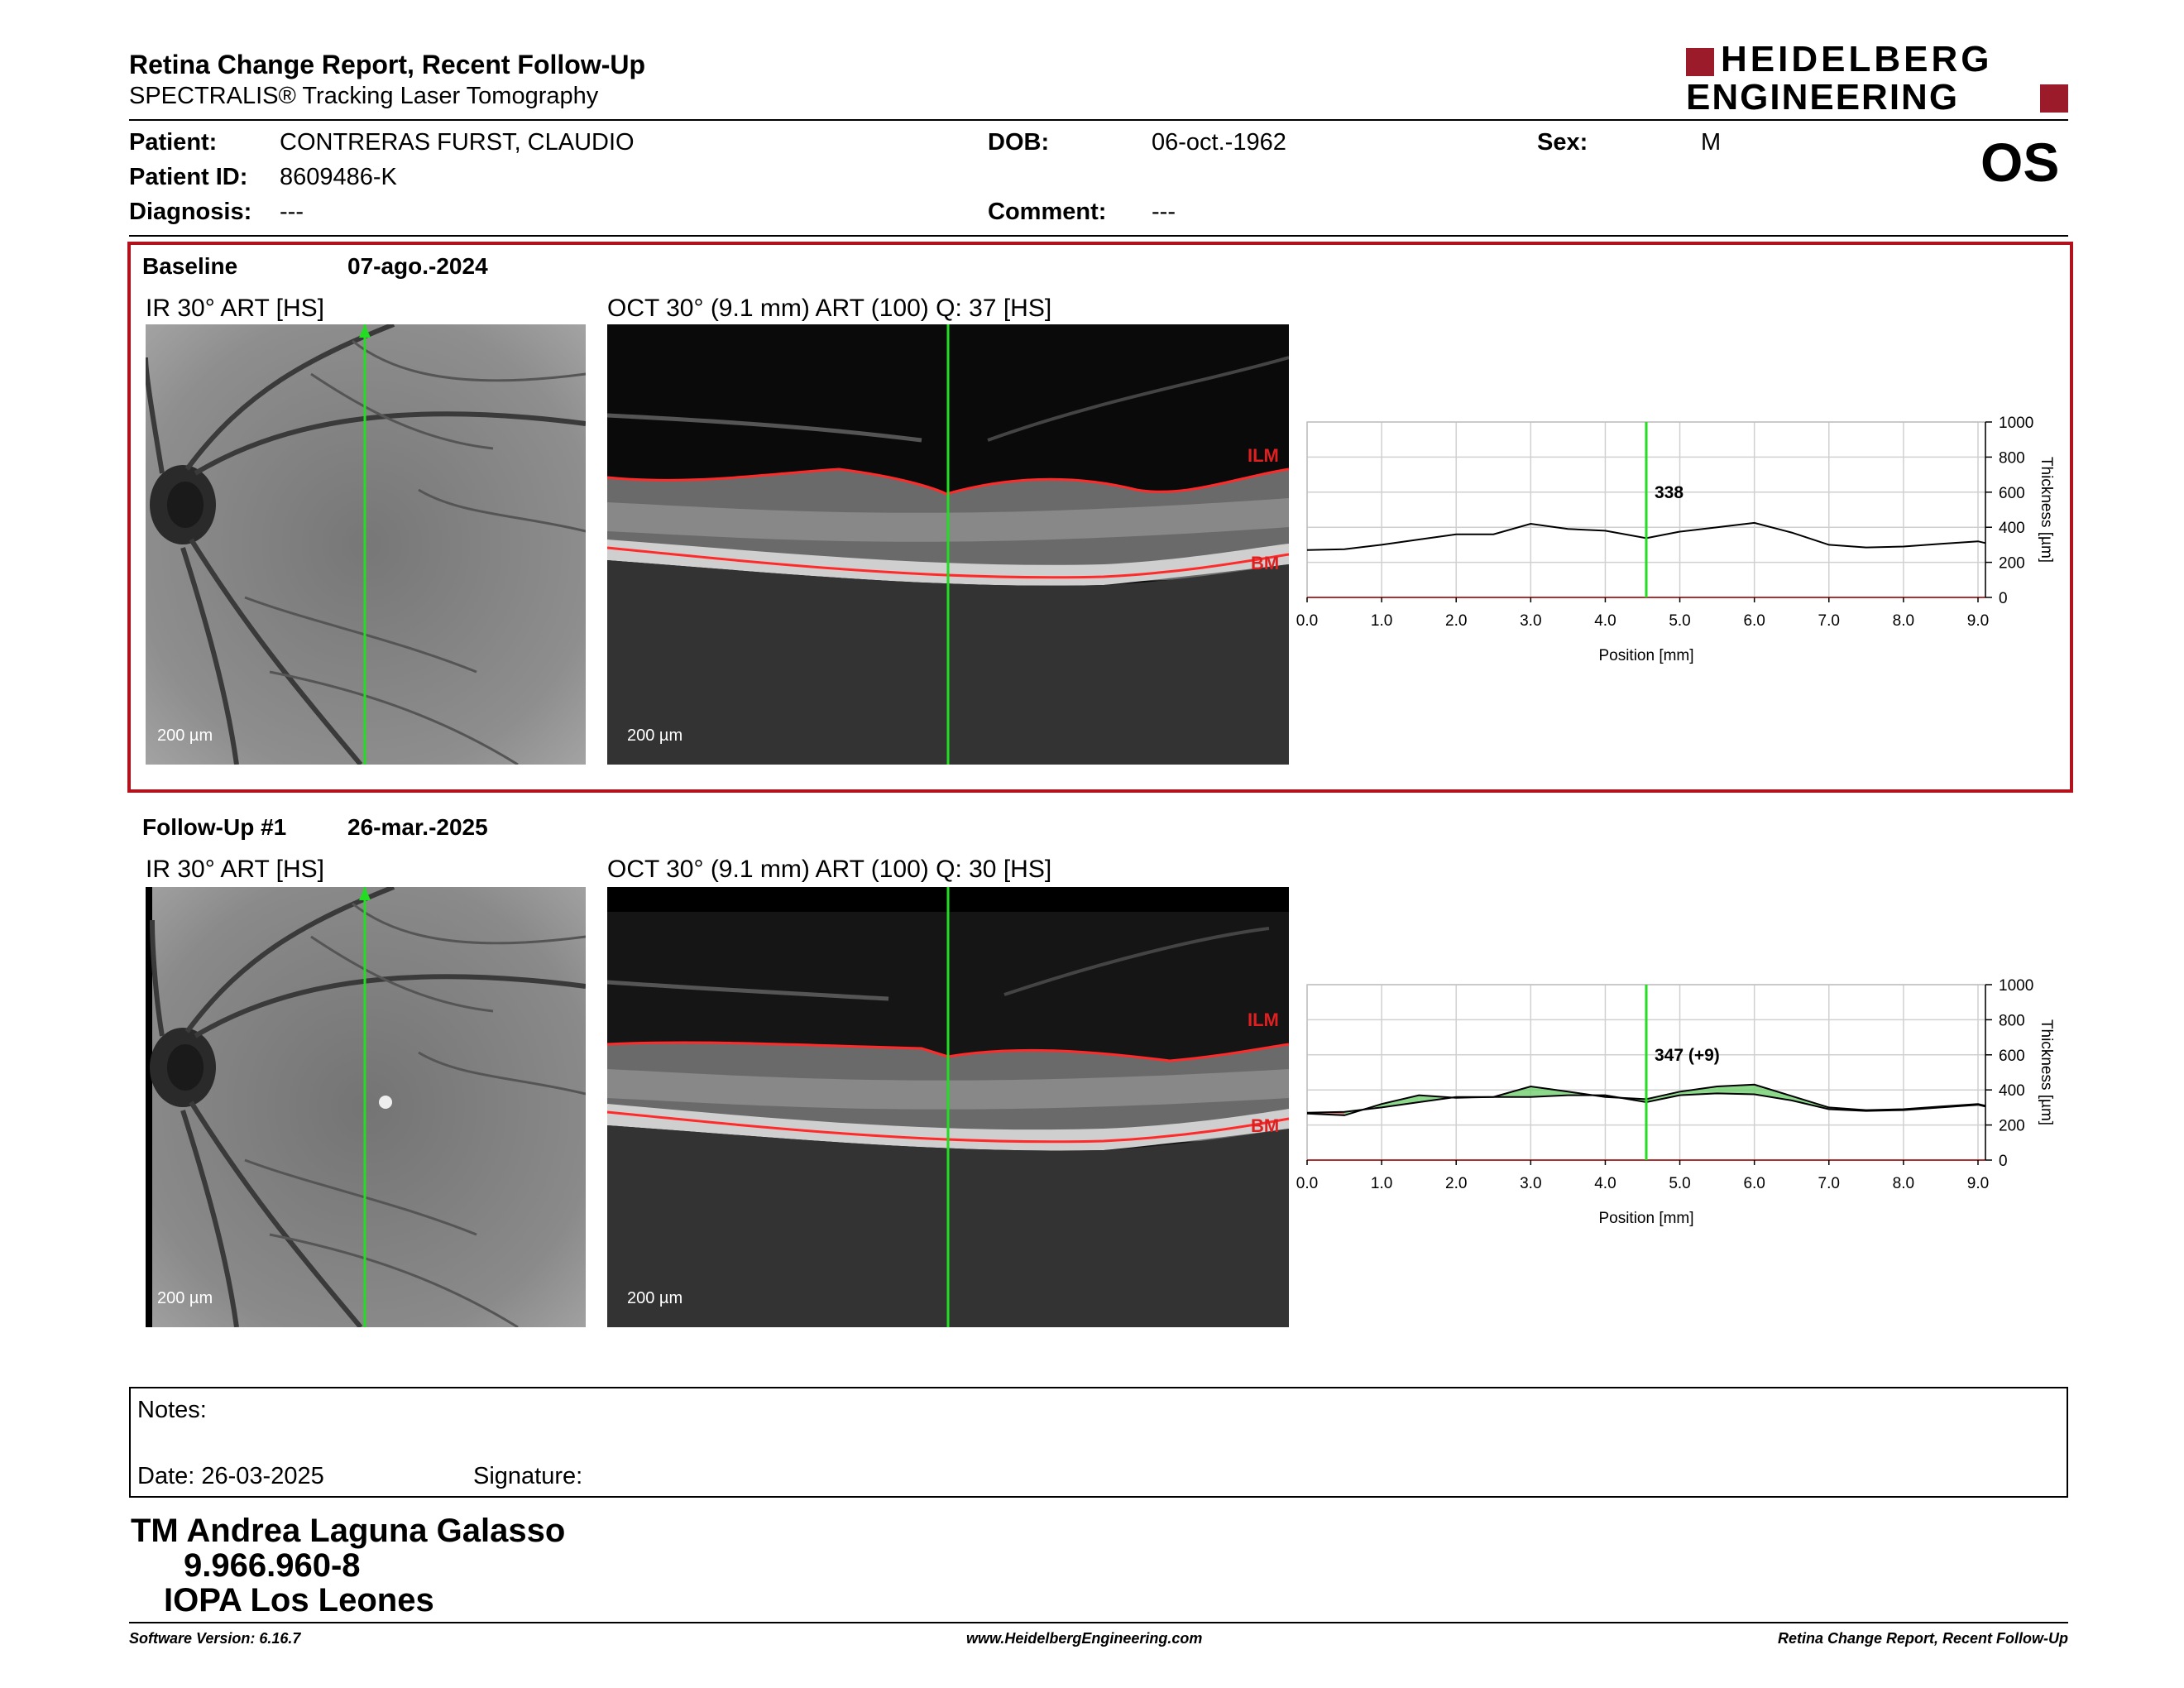 This screenshot has width=2184, height=1688. What do you see at coordinates (1263, 1019) in the screenshot?
I see `followup-ilm-label: ILM` at bounding box center [1263, 1019].